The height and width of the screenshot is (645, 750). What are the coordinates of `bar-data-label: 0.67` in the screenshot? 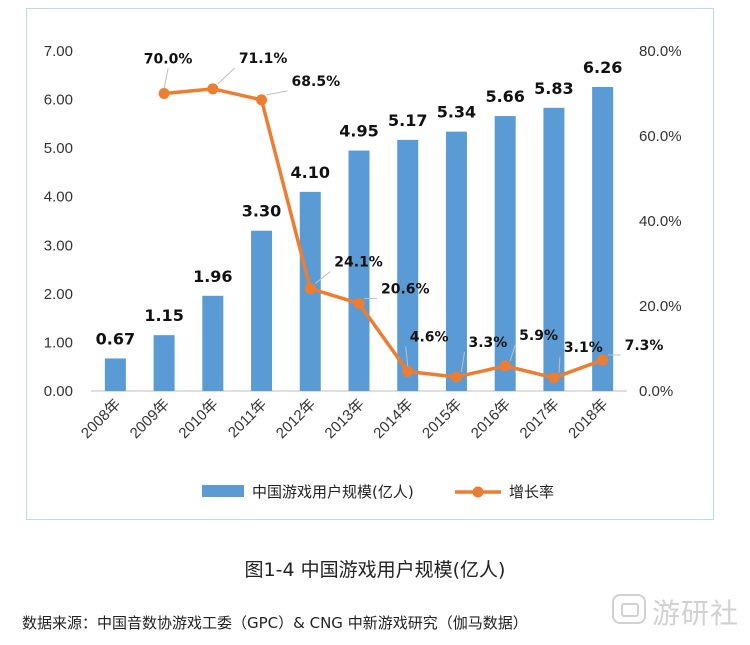 It's located at (115, 338).